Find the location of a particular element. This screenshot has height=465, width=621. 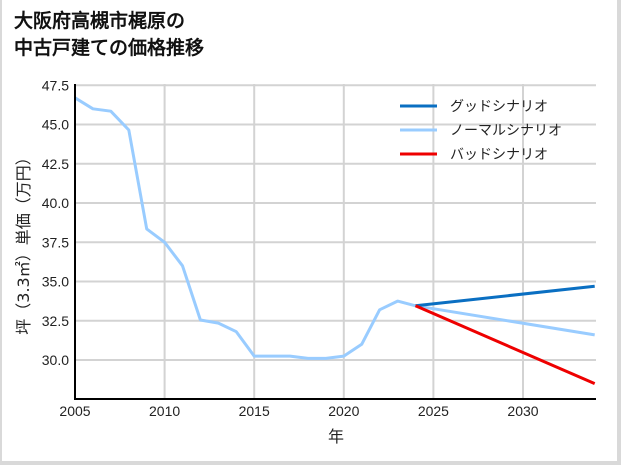

x-tick-label: 2025 is located at coordinates (433, 411).